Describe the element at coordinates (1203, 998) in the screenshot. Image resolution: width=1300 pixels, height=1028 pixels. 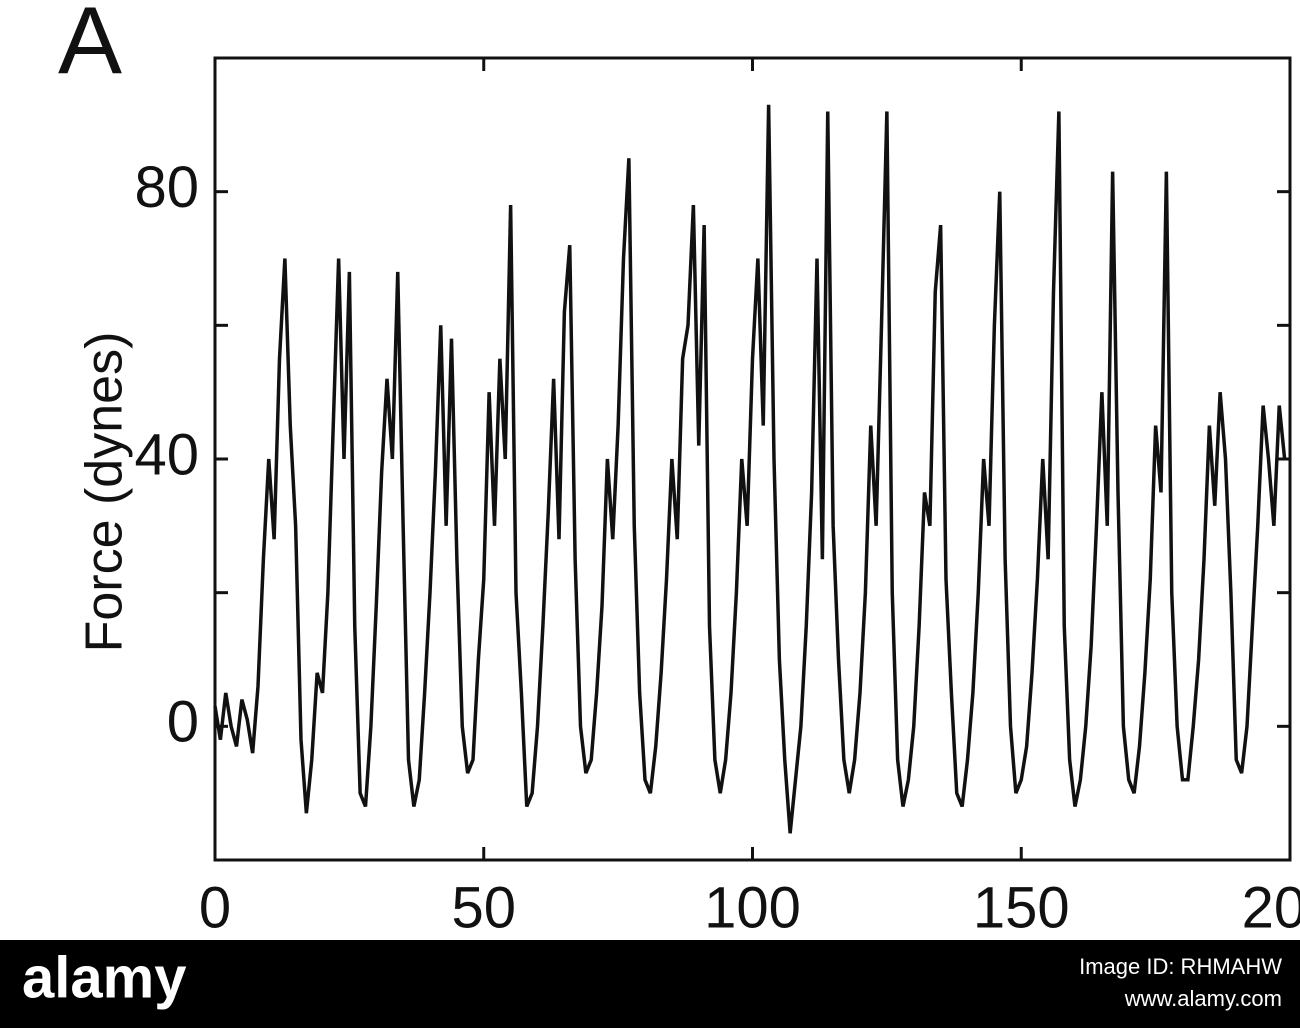
I see `watermark-site: www.alamy.com` at that location.